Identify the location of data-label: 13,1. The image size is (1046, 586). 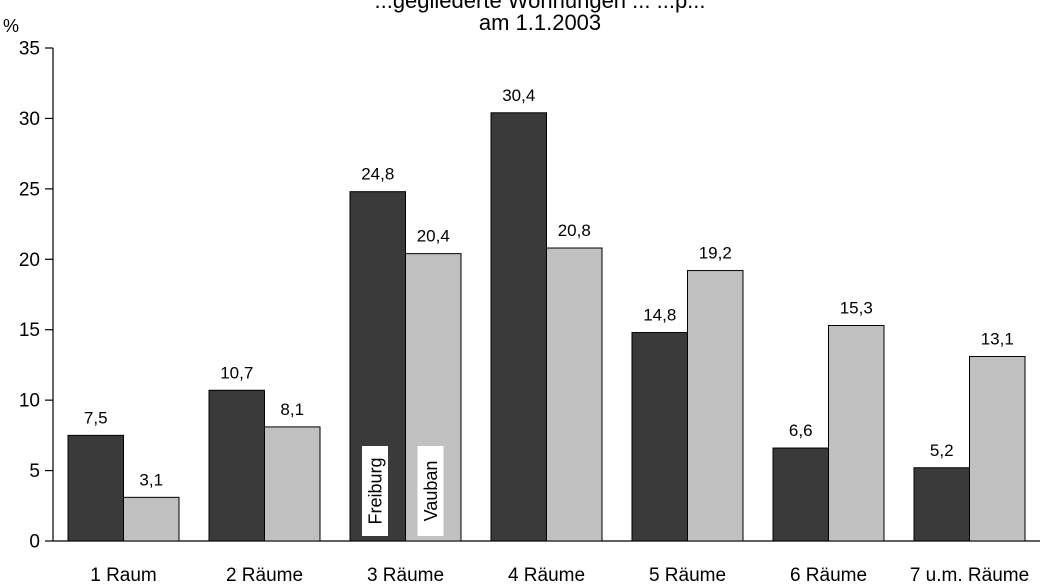
(997, 338).